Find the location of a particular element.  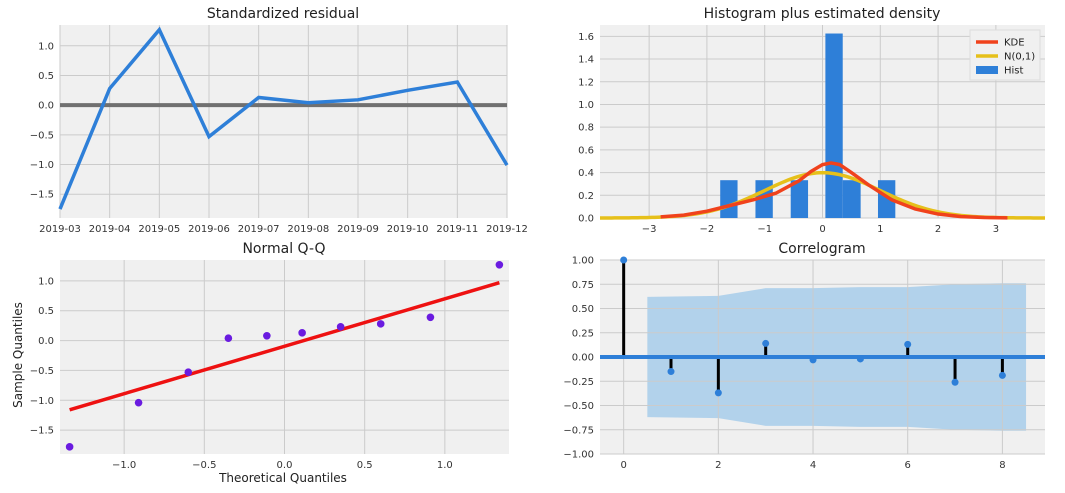

acf-ytick-label: −0.50 is located at coordinates (578, 406).